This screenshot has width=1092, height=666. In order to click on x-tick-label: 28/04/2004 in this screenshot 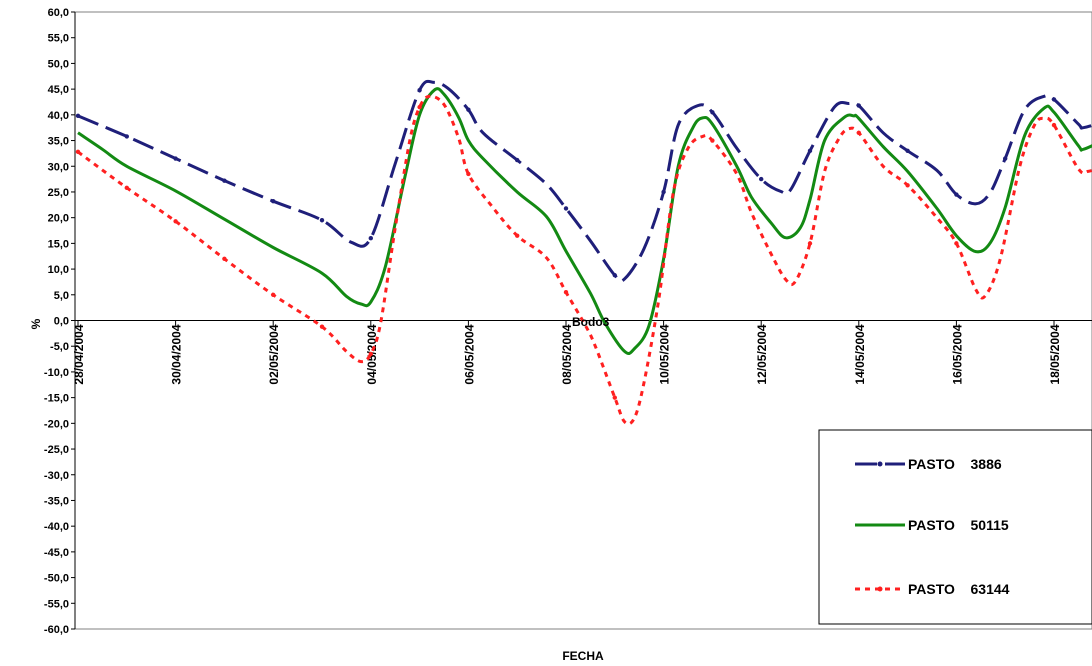, I will do `click(79, 354)`.